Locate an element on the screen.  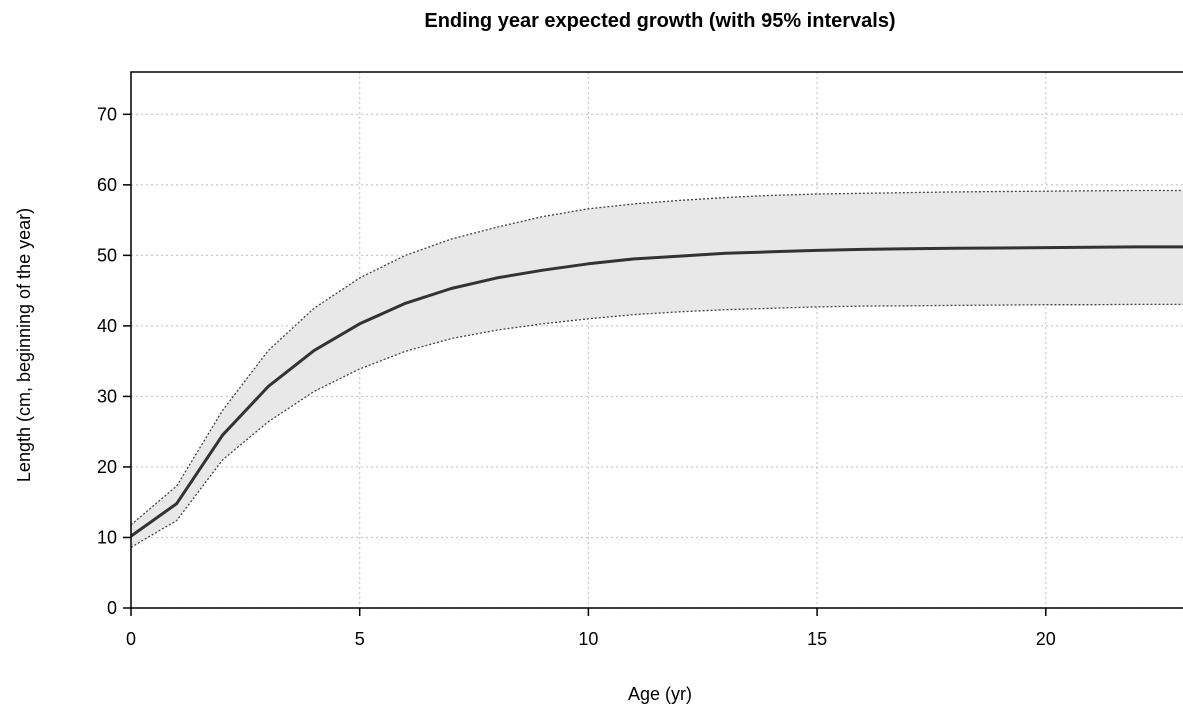
y-tick-label: 0 is located at coordinates (112, 608).